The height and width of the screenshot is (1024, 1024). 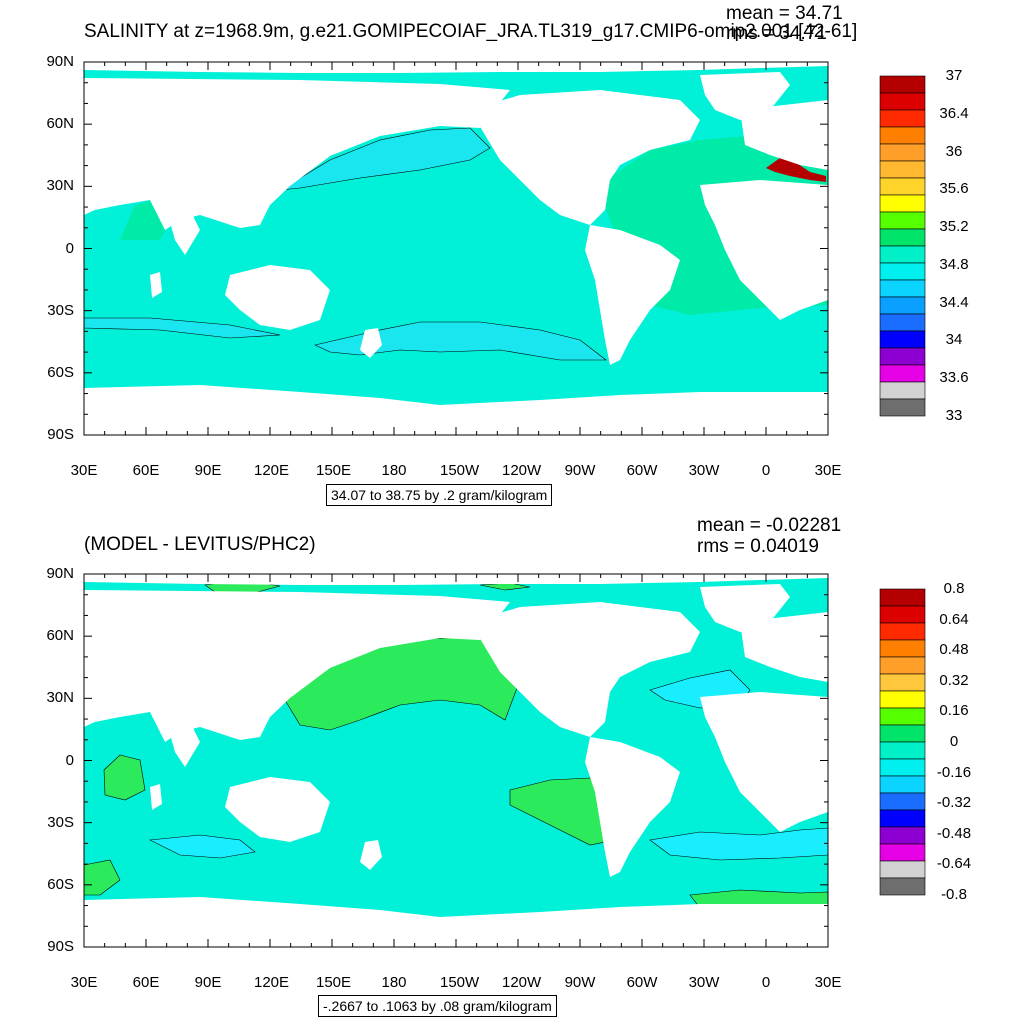 I want to click on top-colorbar-label: 34, so click(x=954, y=340).